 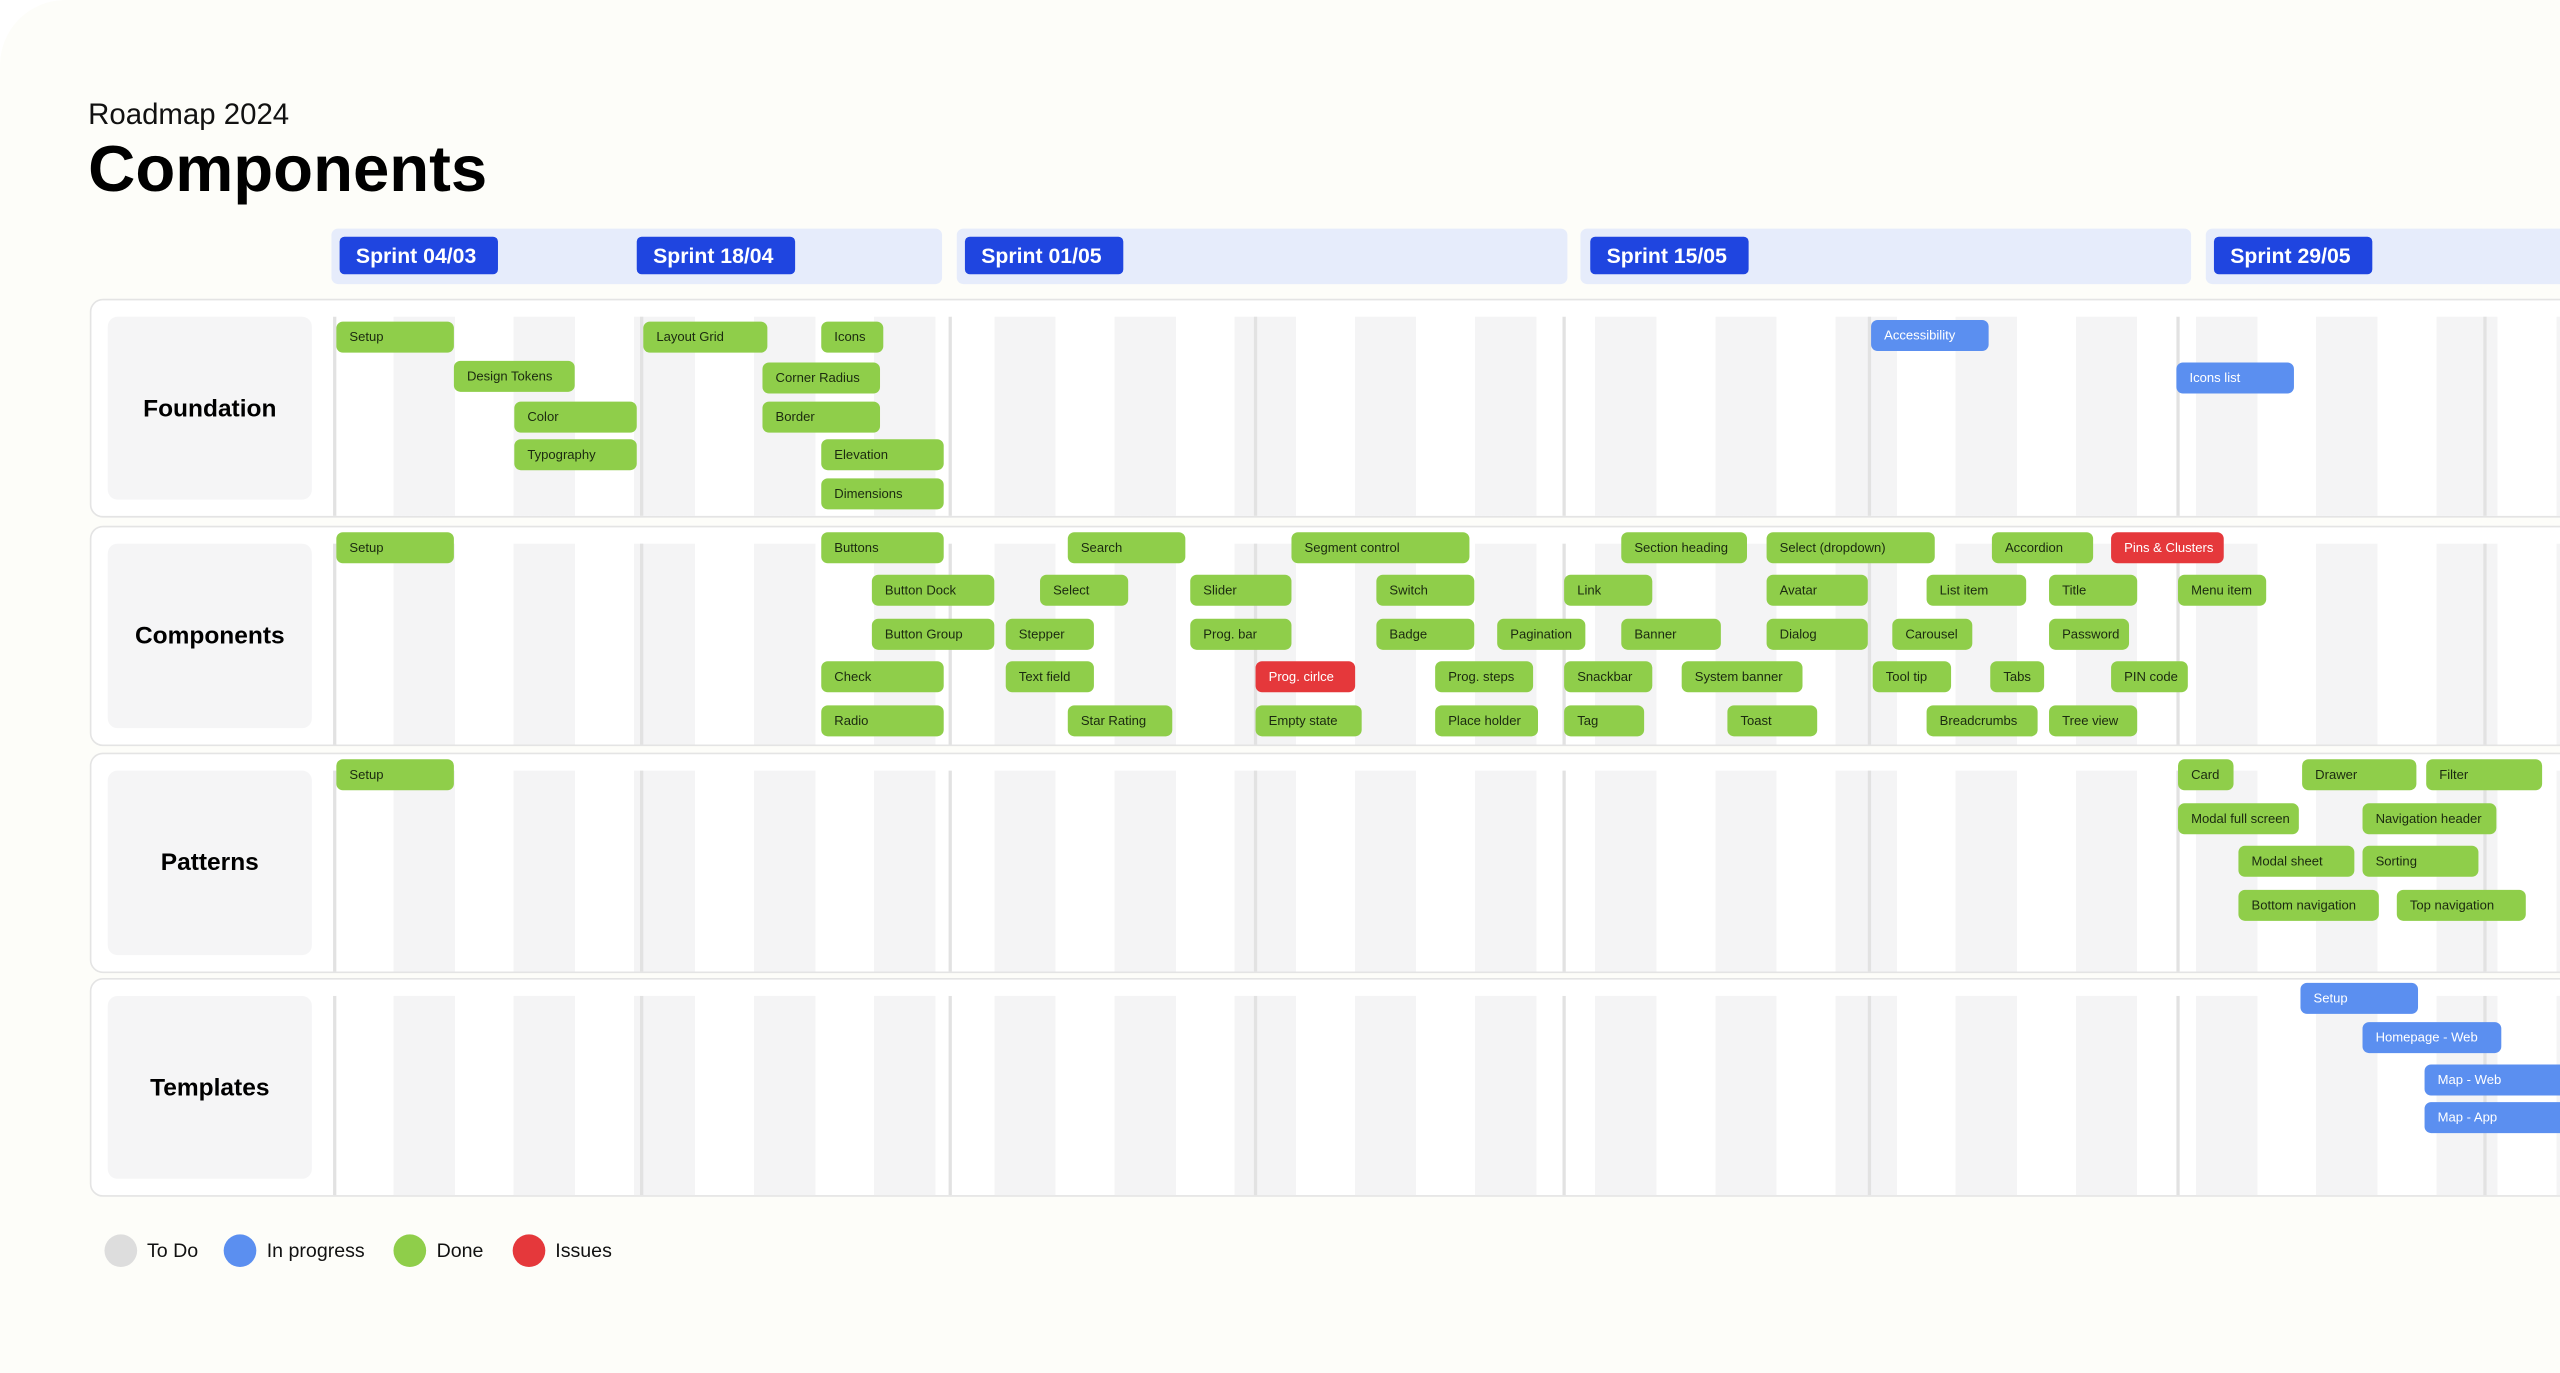 What do you see at coordinates (1671, 633) in the screenshot?
I see `task-pill: Banner` at bounding box center [1671, 633].